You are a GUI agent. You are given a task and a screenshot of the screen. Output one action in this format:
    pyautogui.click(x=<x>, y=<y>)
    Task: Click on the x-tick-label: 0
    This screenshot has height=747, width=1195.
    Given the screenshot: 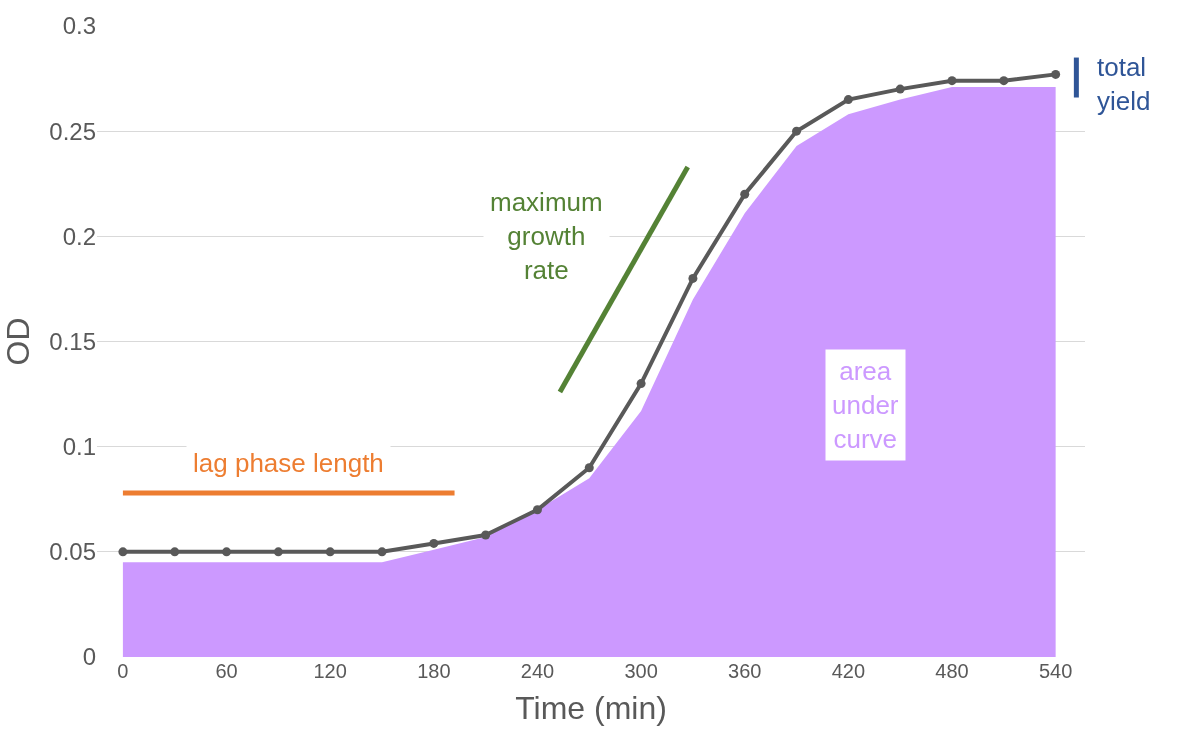 What is the action you would take?
    pyautogui.click(x=123, y=671)
    